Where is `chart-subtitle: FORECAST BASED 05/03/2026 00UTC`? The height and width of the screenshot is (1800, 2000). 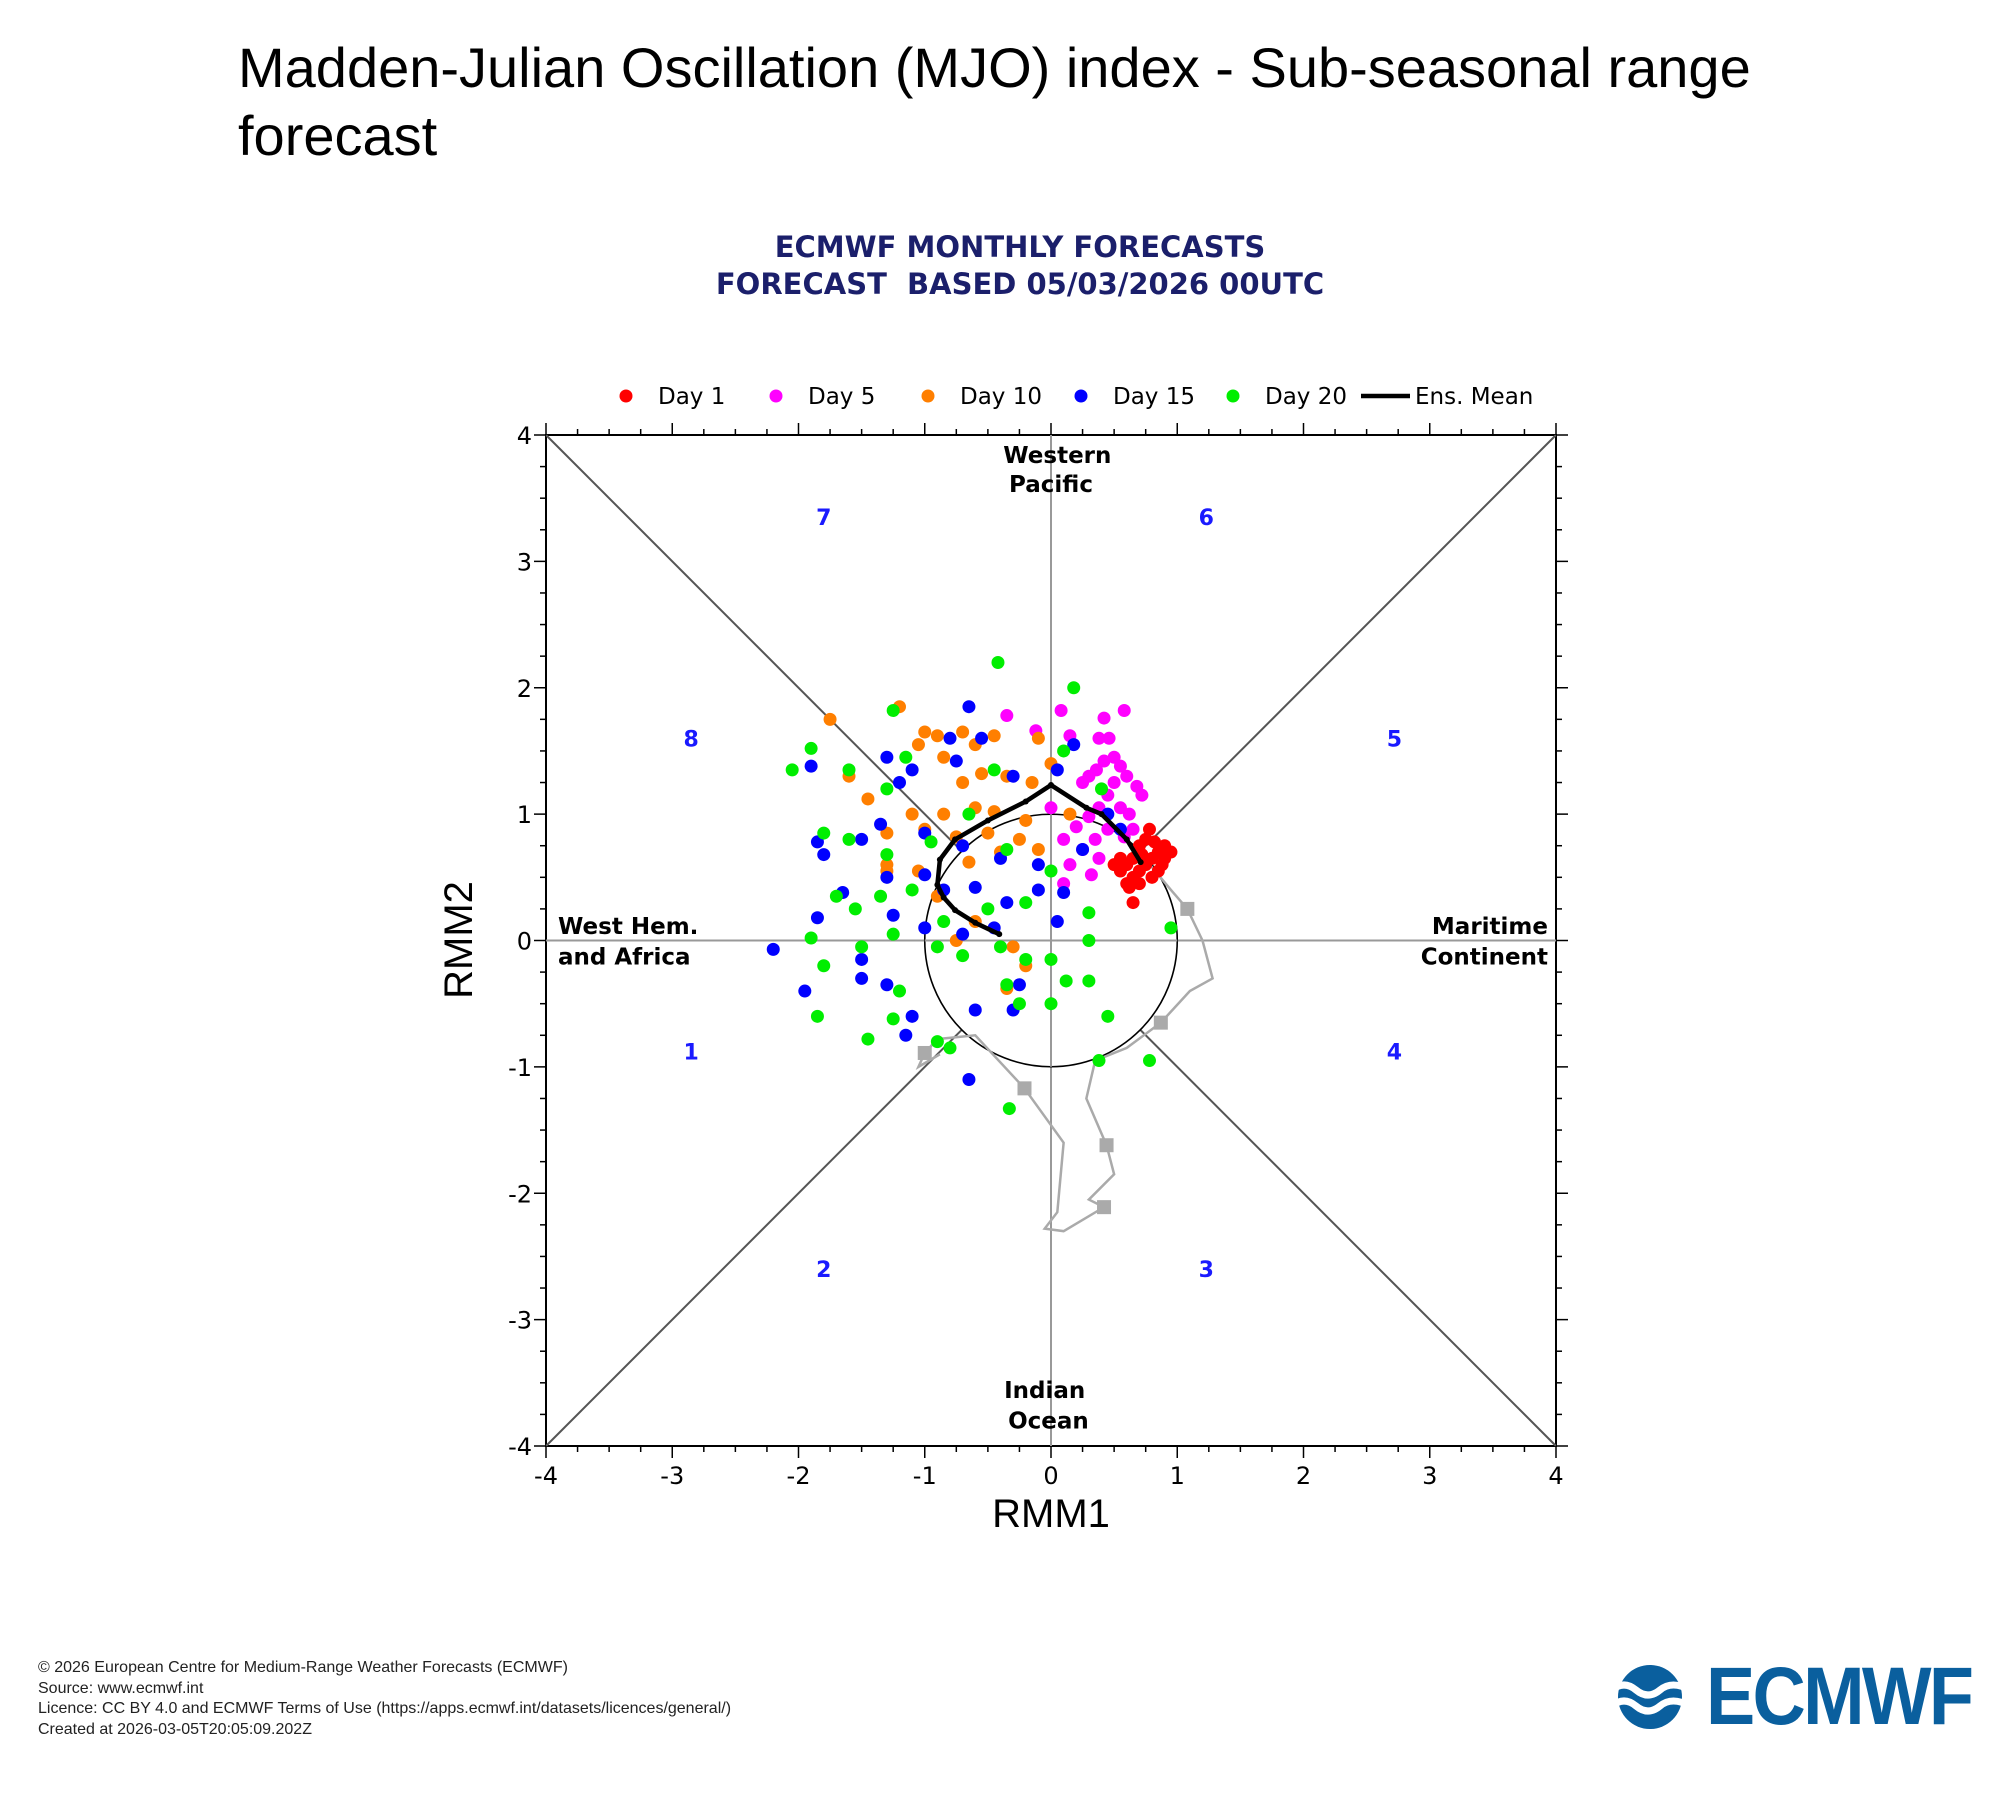 chart-subtitle: FORECAST BASED 05/03/2026 00UTC is located at coordinates (1020, 284).